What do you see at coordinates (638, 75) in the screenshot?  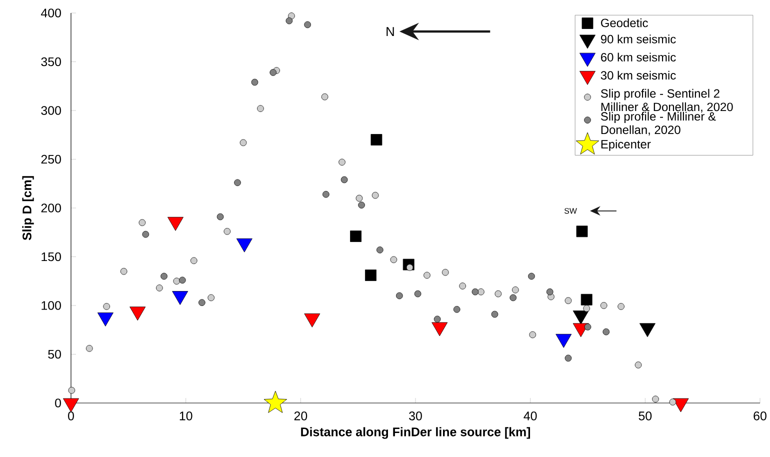 I see `legend-label: 30 km seismic` at bounding box center [638, 75].